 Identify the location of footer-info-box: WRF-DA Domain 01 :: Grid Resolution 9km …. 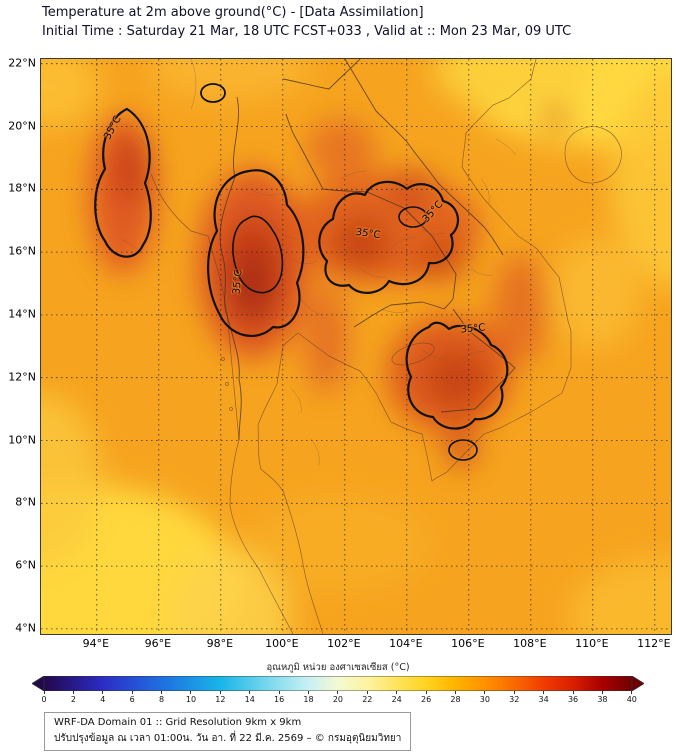
(228, 731).